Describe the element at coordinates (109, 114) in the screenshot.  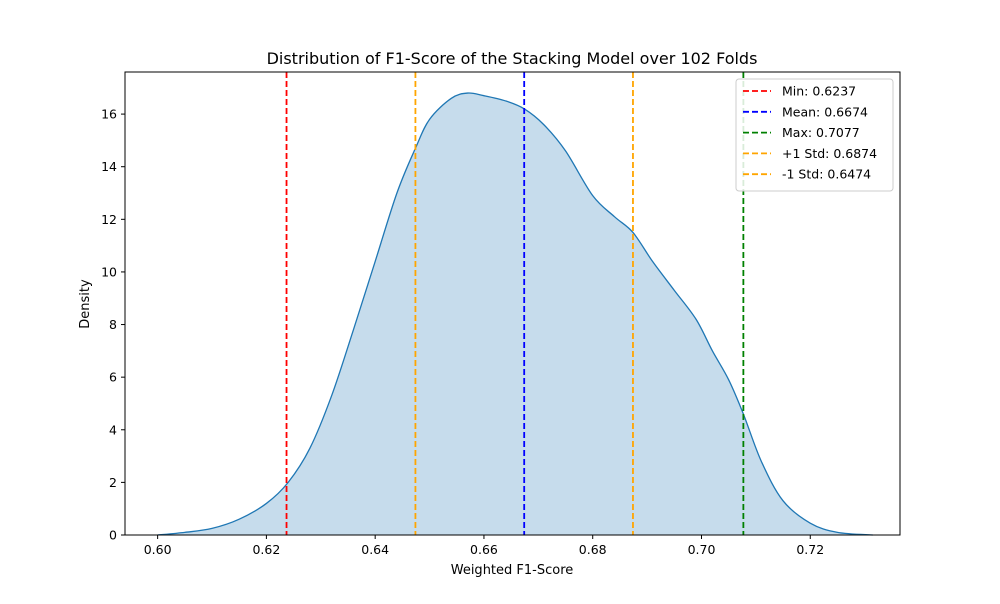
I see `y-tick-label: 16` at that location.